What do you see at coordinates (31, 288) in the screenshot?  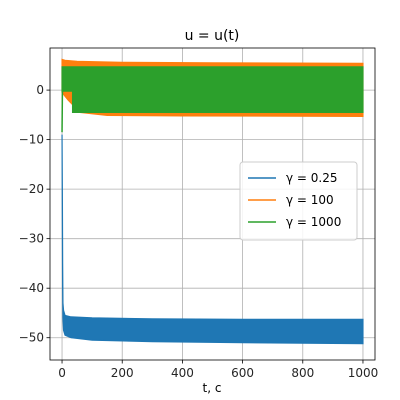 I see `y-tick-label: −40` at bounding box center [31, 288].